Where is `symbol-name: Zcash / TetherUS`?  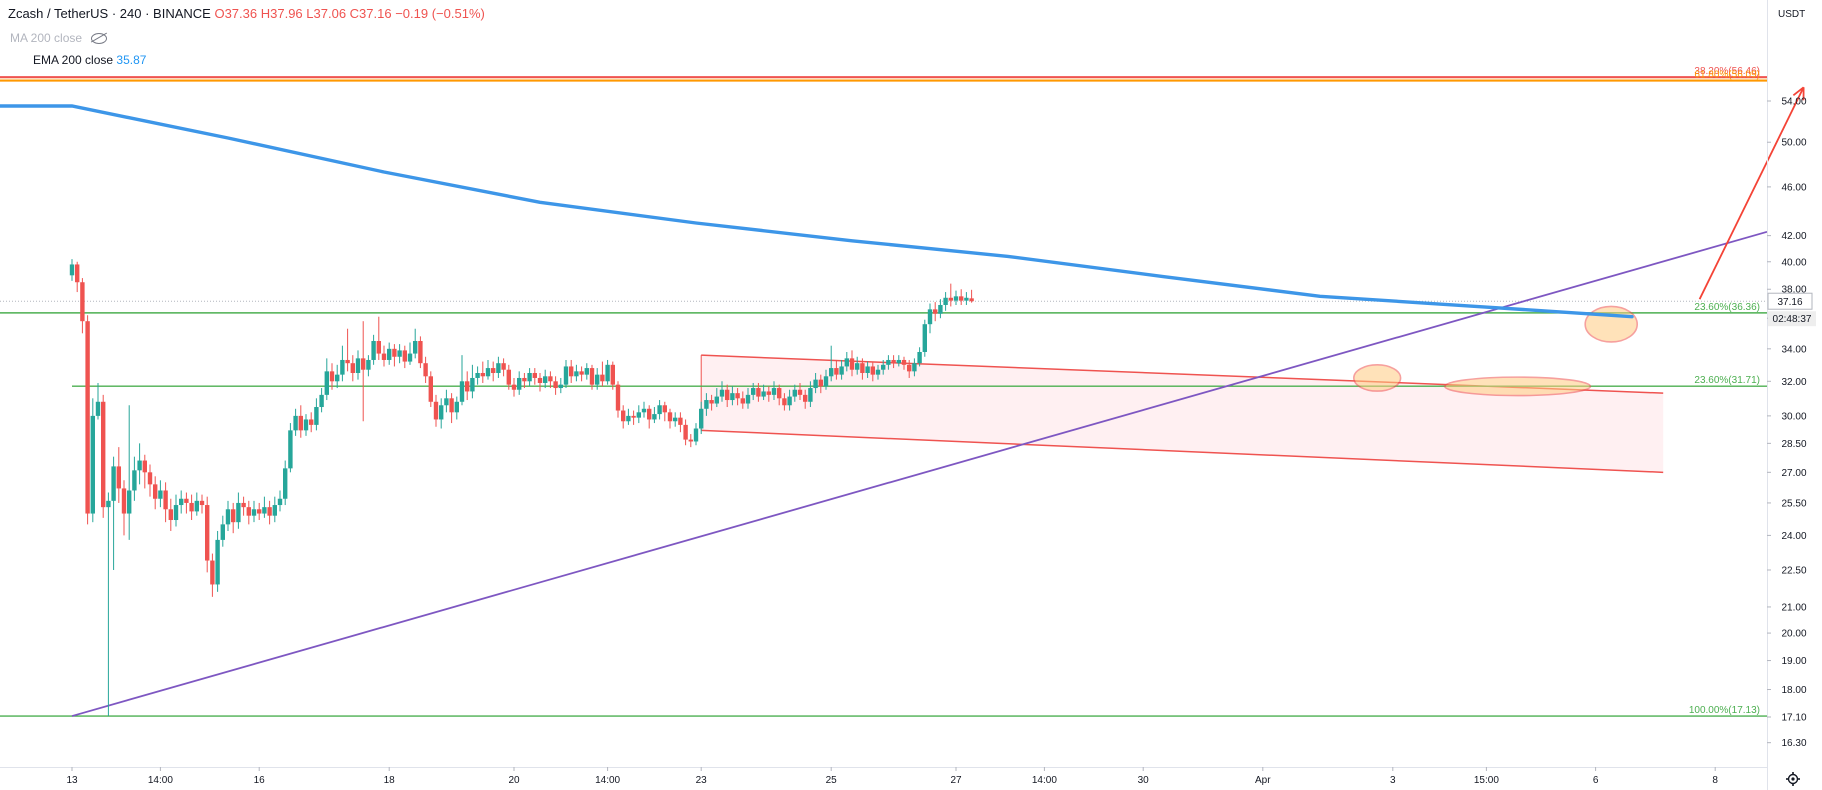
symbol-name: Zcash / TetherUS is located at coordinates (58, 13).